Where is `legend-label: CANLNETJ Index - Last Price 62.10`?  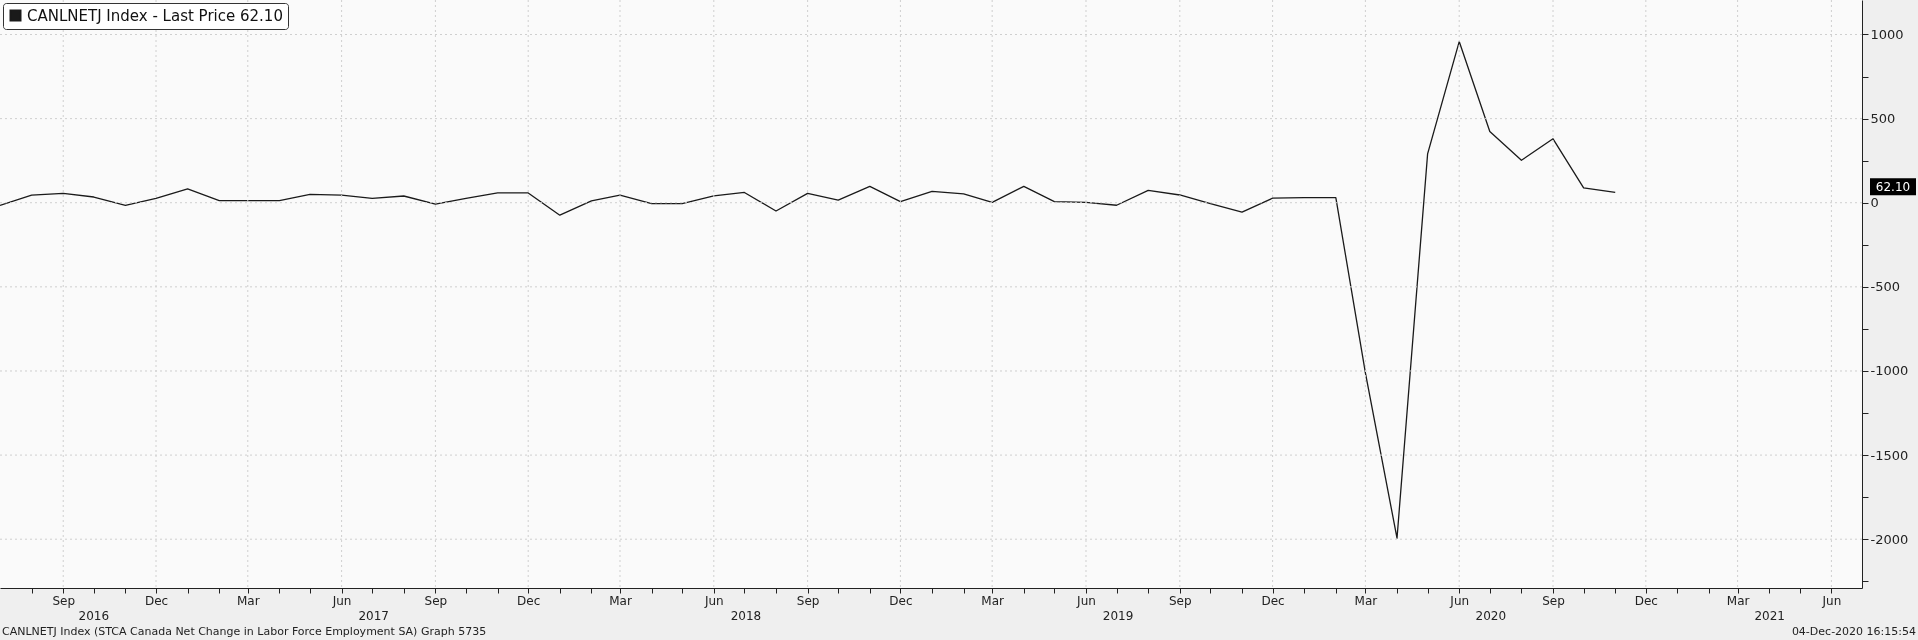 legend-label: CANLNETJ Index - Last Price 62.10 is located at coordinates (155, 15).